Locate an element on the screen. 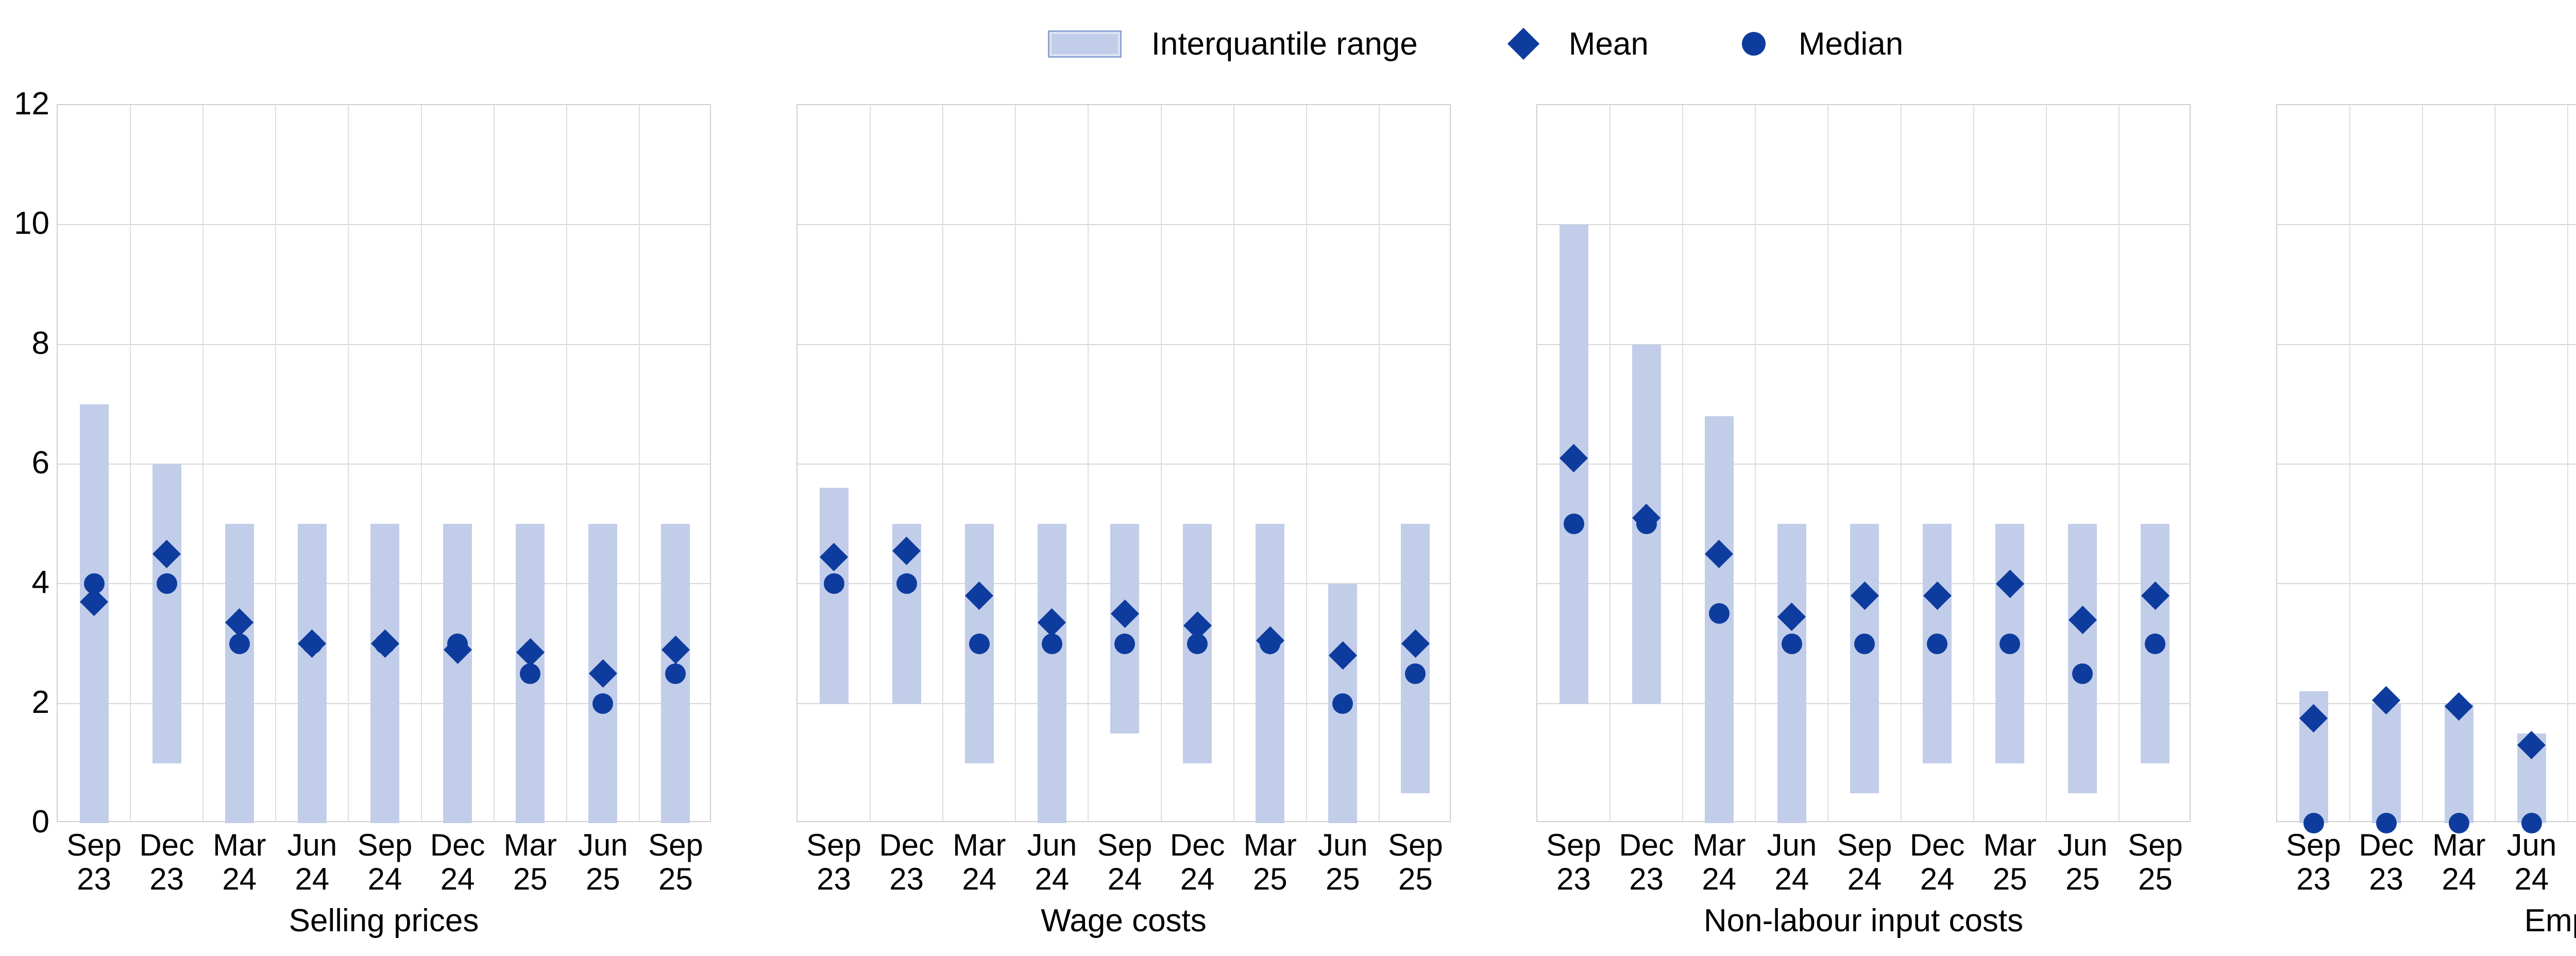 This screenshot has height=956, width=2576. y-tick-label: 8 is located at coordinates (40, 343).